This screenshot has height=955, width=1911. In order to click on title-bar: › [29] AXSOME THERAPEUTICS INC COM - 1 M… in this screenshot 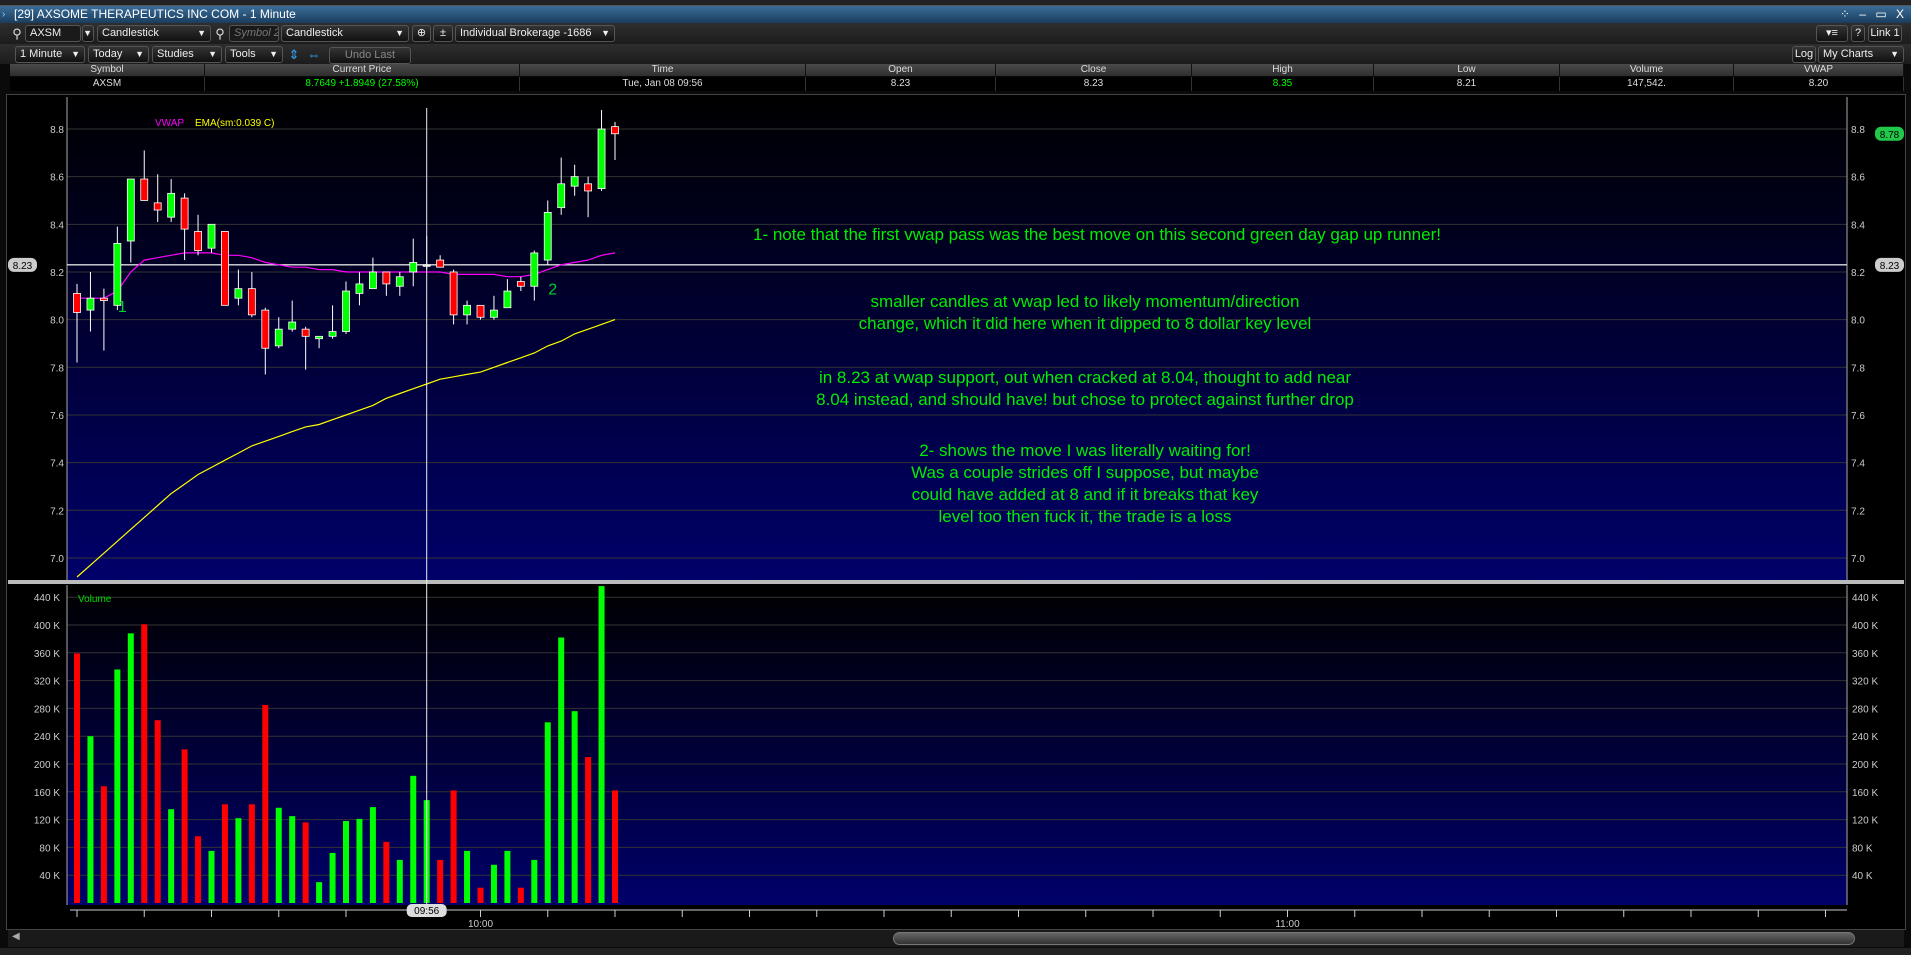, I will do `click(955, 14)`.